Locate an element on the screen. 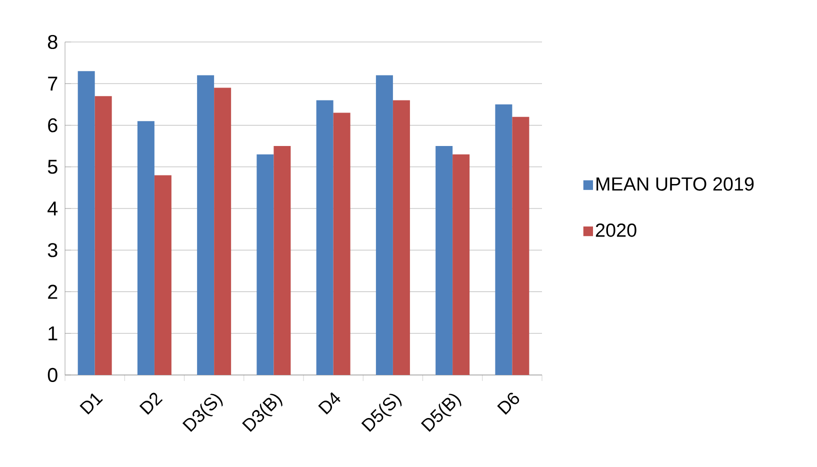 This screenshot has width=817, height=467. y-tick-label: 4 is located at coordinates (53, 209).